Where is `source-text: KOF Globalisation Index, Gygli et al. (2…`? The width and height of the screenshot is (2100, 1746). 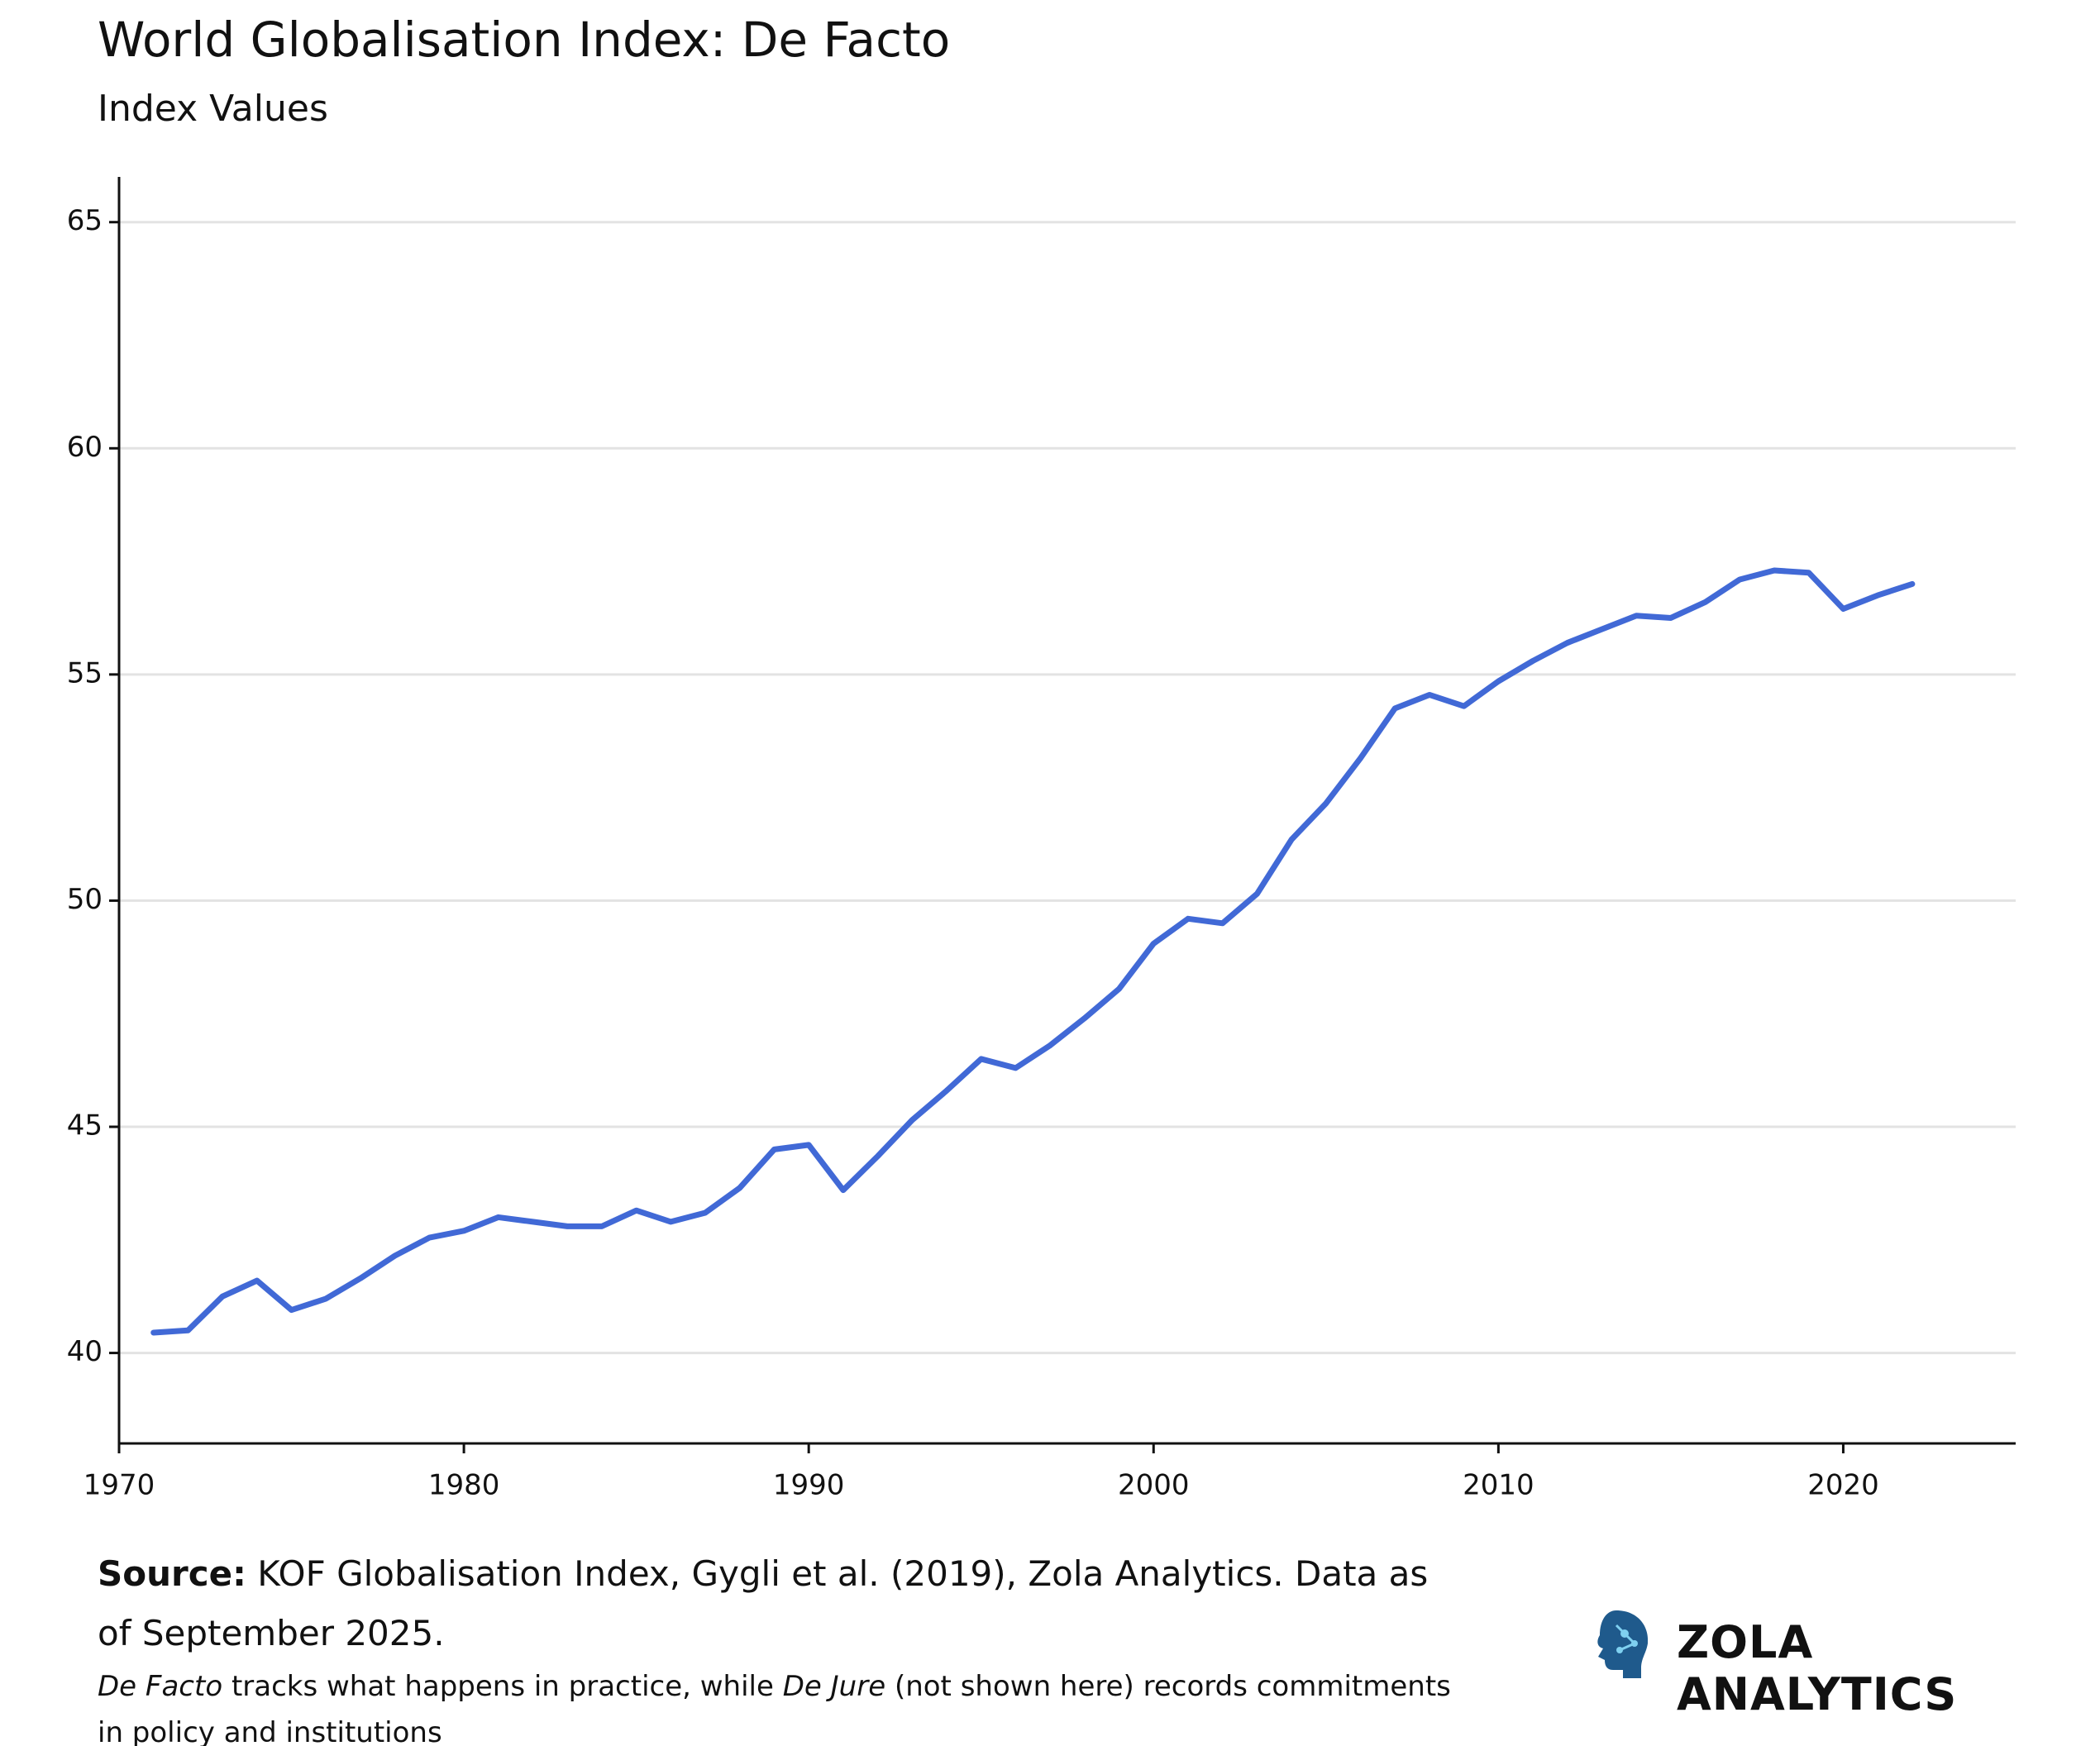
source-text: KOF Globalisation Index, Gygli et al. (2… is located at coordinates (763, 1603).